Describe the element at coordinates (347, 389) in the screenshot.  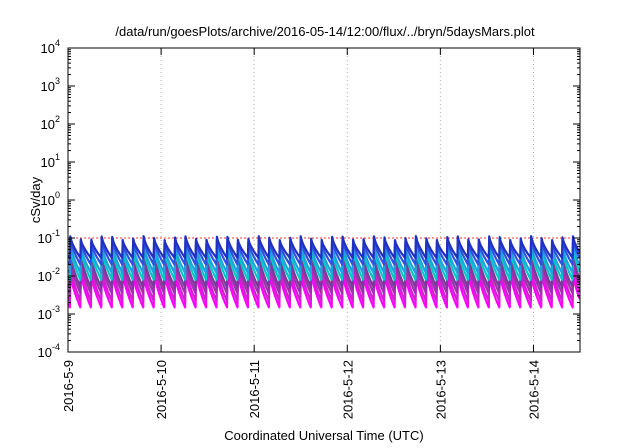
I see `x-tick-label: 2016-5-12` at that location.